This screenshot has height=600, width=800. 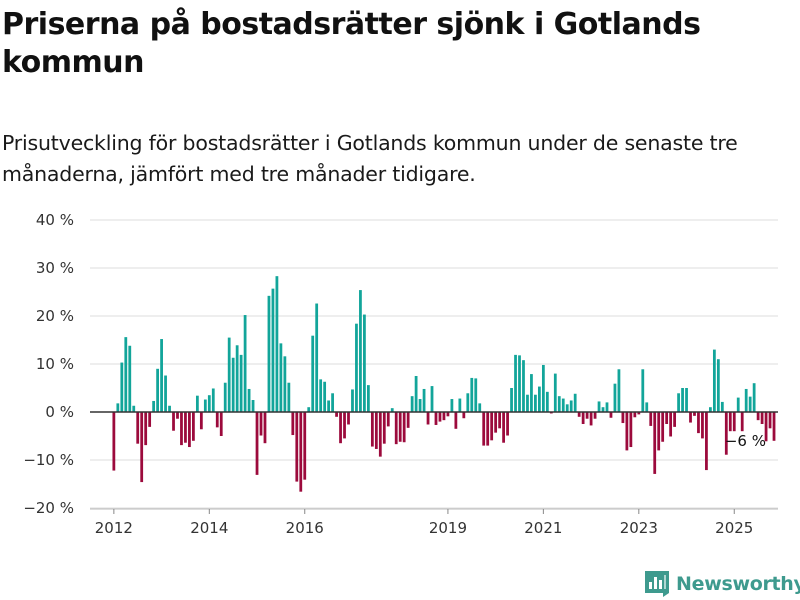 I want to click on end-value-label: −6 %, so click(x=745, y=441).